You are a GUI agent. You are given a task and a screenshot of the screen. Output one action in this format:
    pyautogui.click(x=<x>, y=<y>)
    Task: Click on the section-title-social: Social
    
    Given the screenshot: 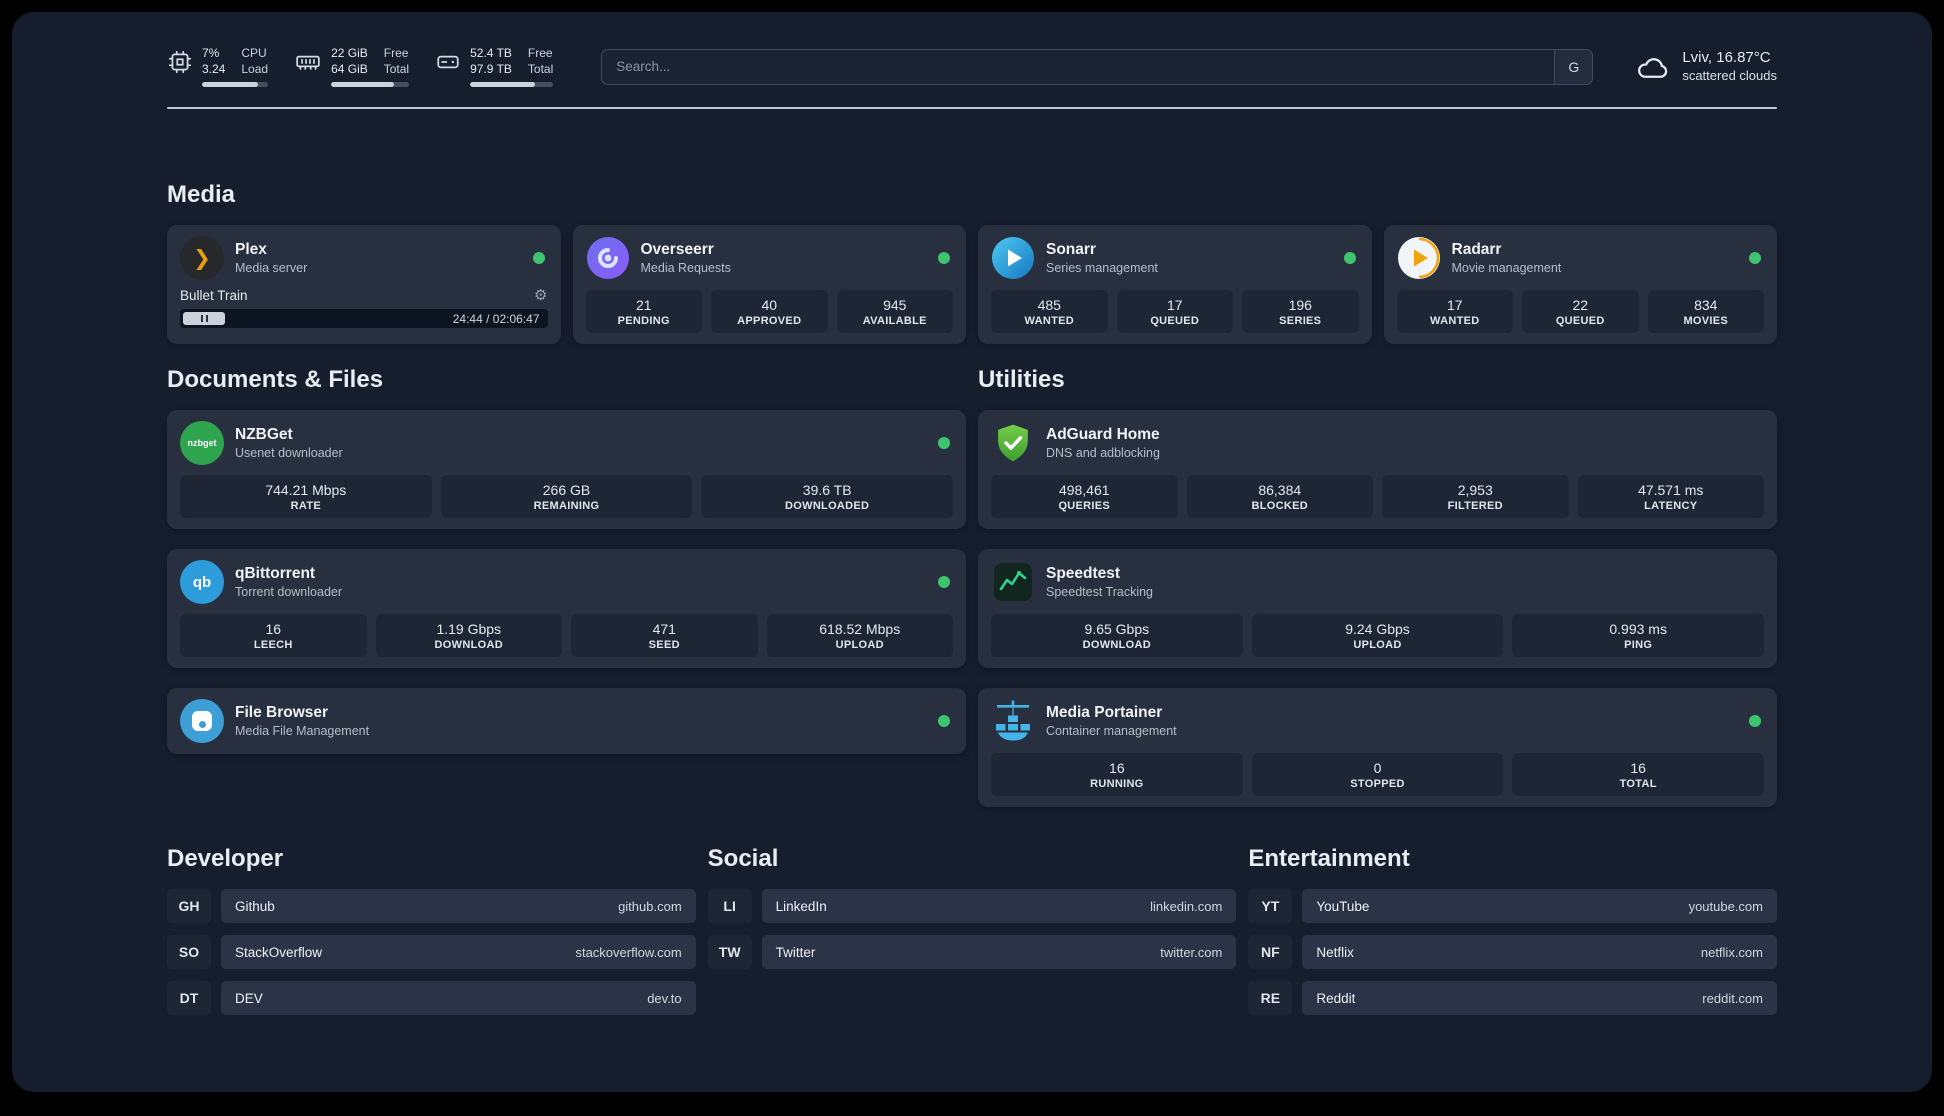 What is the action you would take?
    pyautogui.click(x=743, y=859)
    